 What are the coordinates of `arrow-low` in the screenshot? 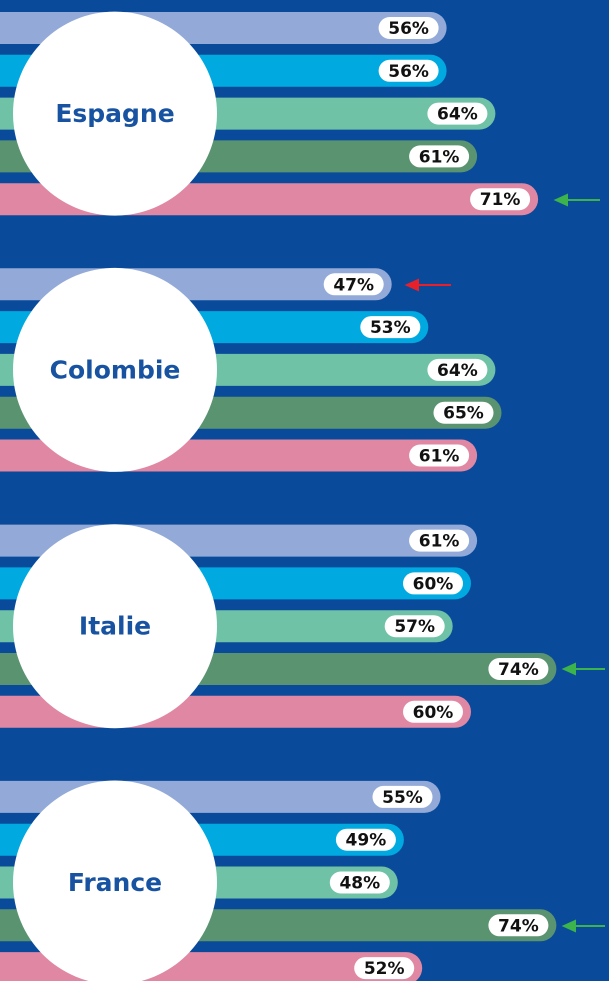 It's located at (427, 285).